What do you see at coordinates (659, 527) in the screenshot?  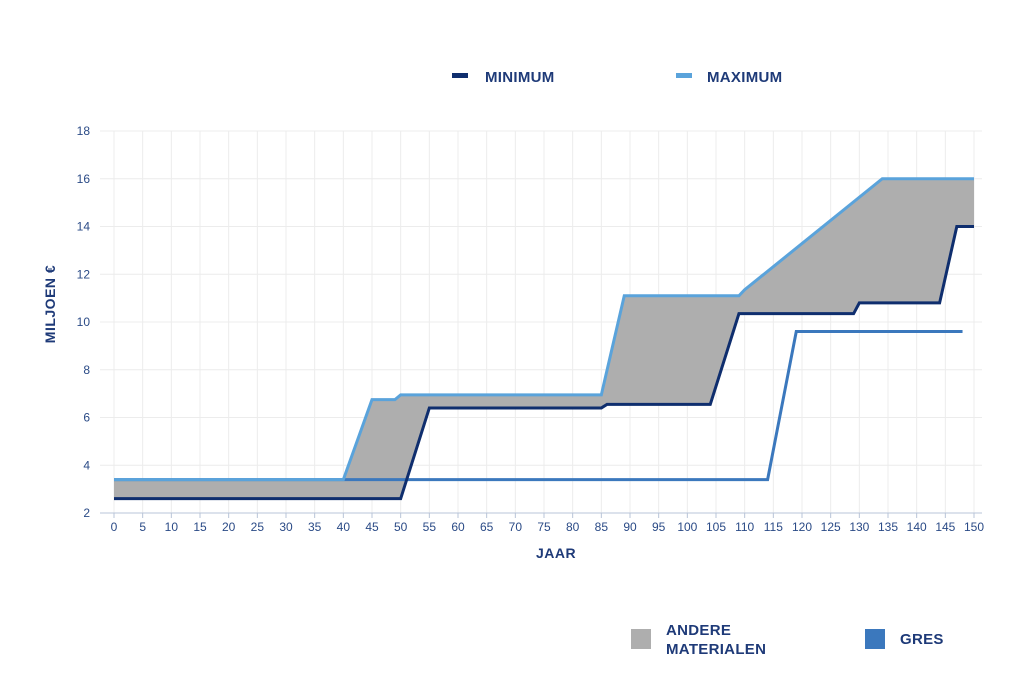 I see `x-tick-label: 95` at bounding box center [659, 527].